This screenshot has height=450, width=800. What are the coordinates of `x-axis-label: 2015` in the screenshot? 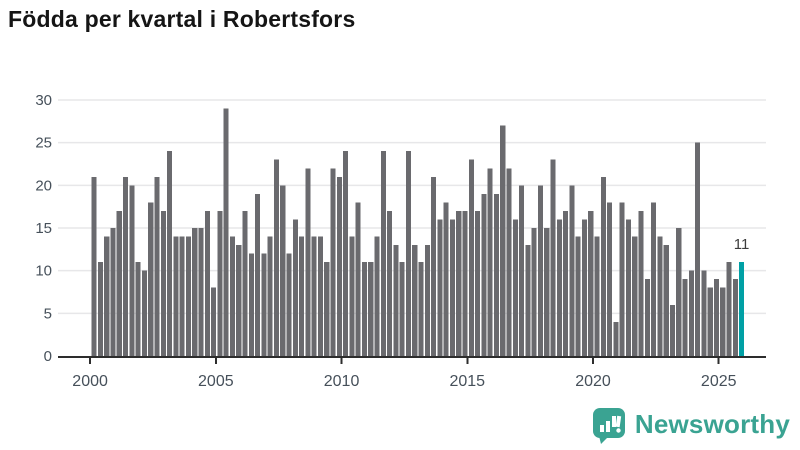 It's located at (467, 381).